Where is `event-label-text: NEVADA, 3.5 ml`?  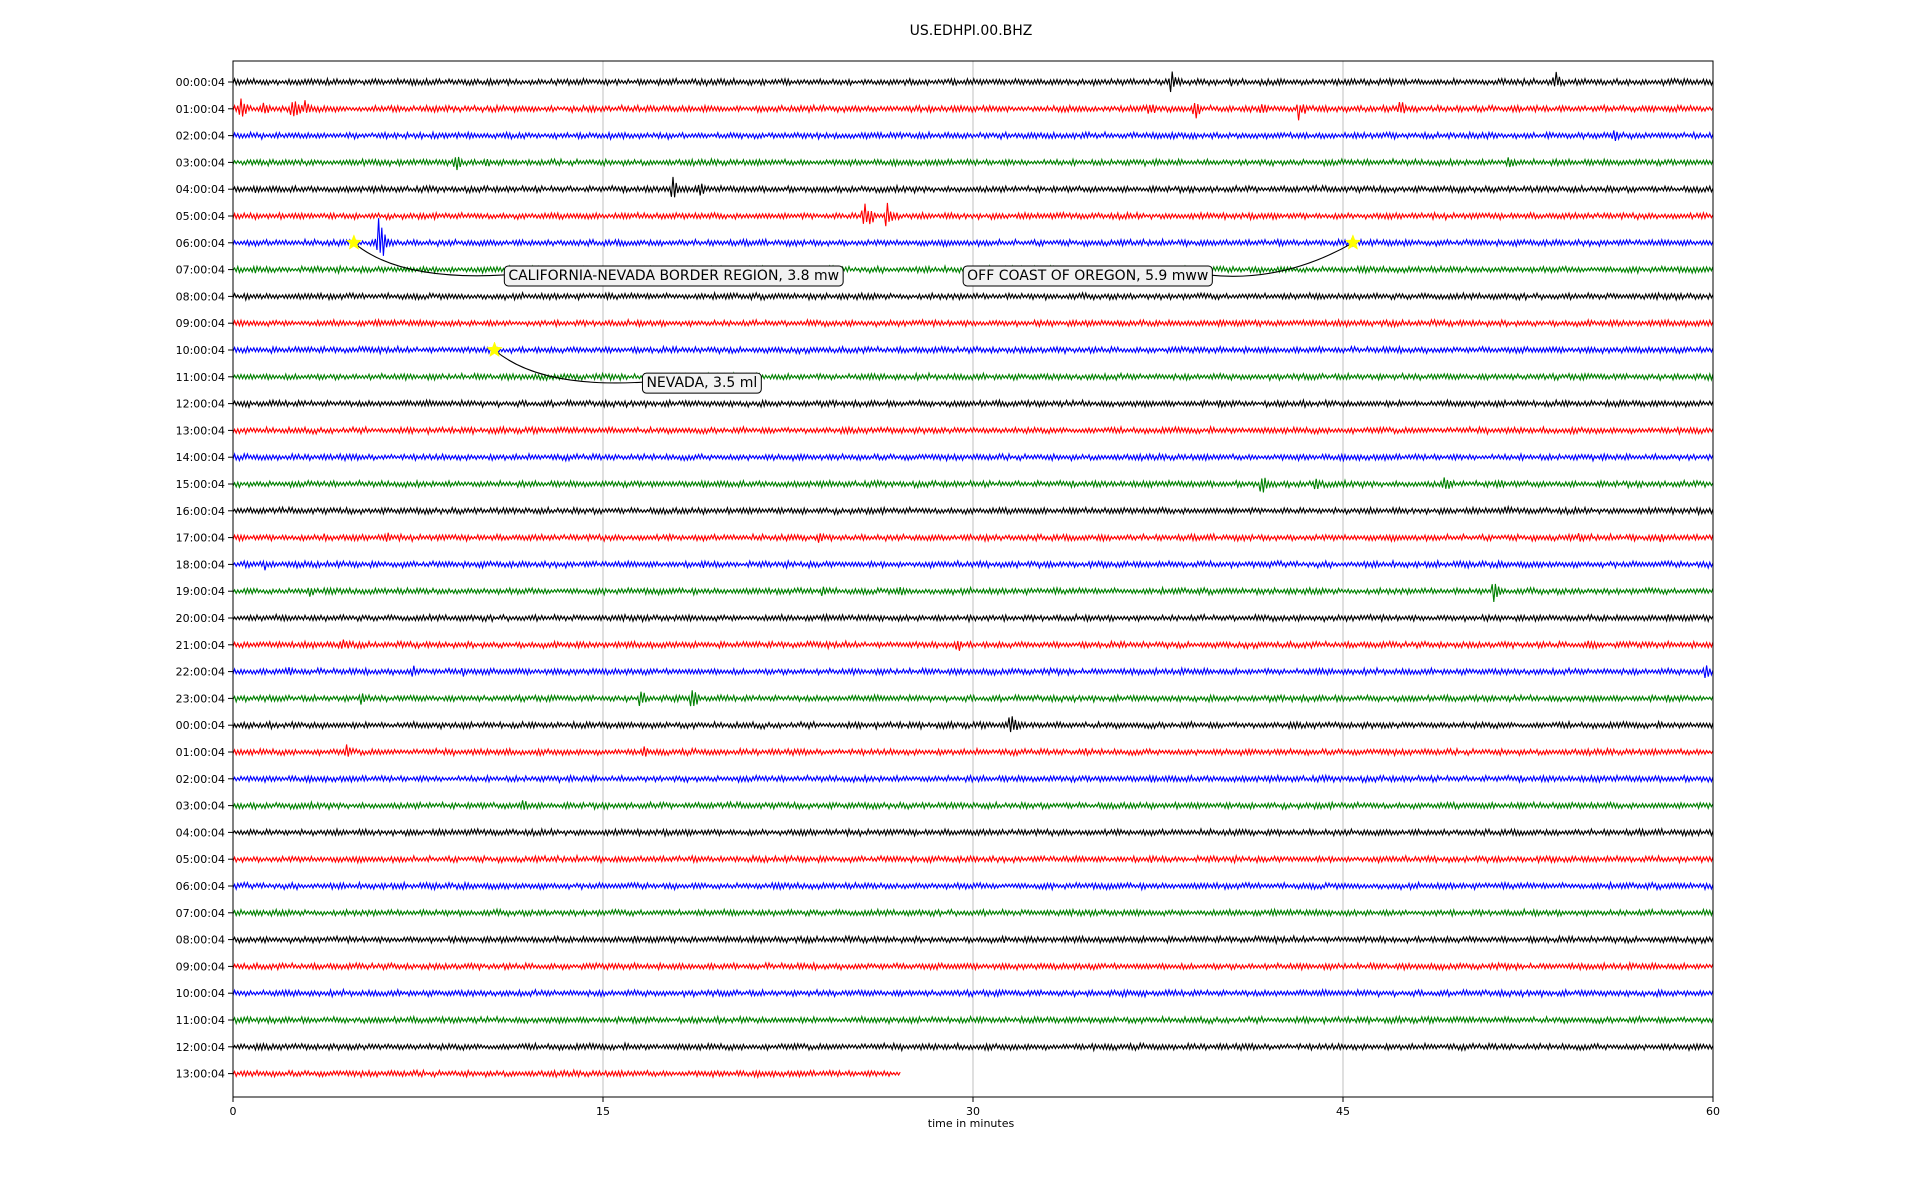
event-label-text: NEVADA, 3.5 ml is located at coordinates (701, 383).